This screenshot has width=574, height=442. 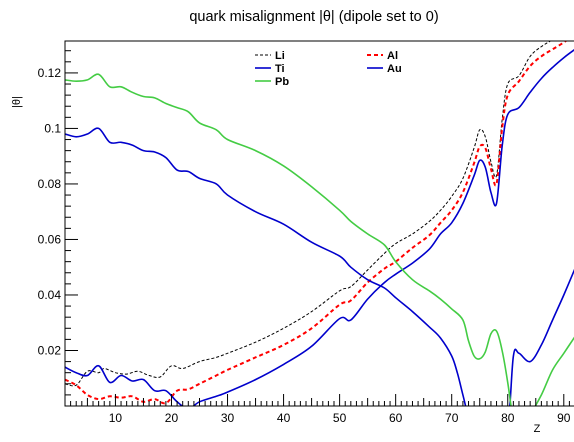 What do you see at coordinates (537, 429) in the screenshot?
I see `x-axis-label: Z` at bounding box center [537, 429].